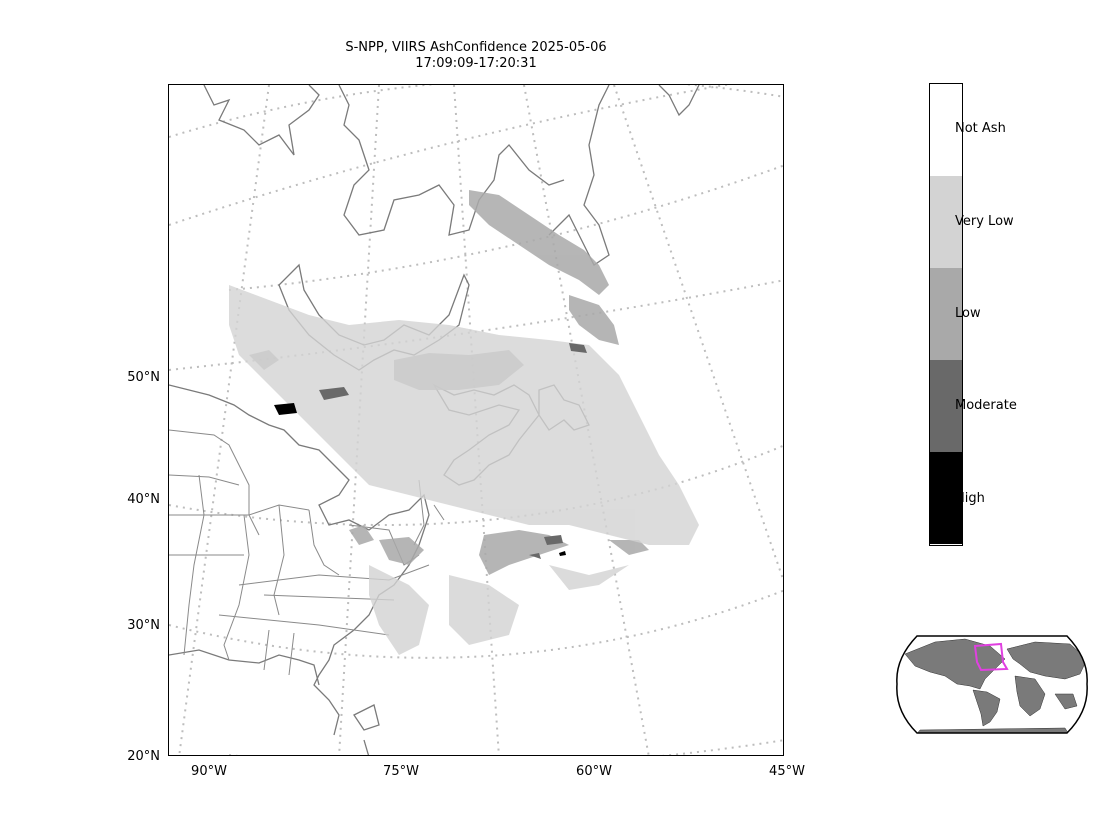  I want to click on colorbar-segment-low, so click(946, 314).